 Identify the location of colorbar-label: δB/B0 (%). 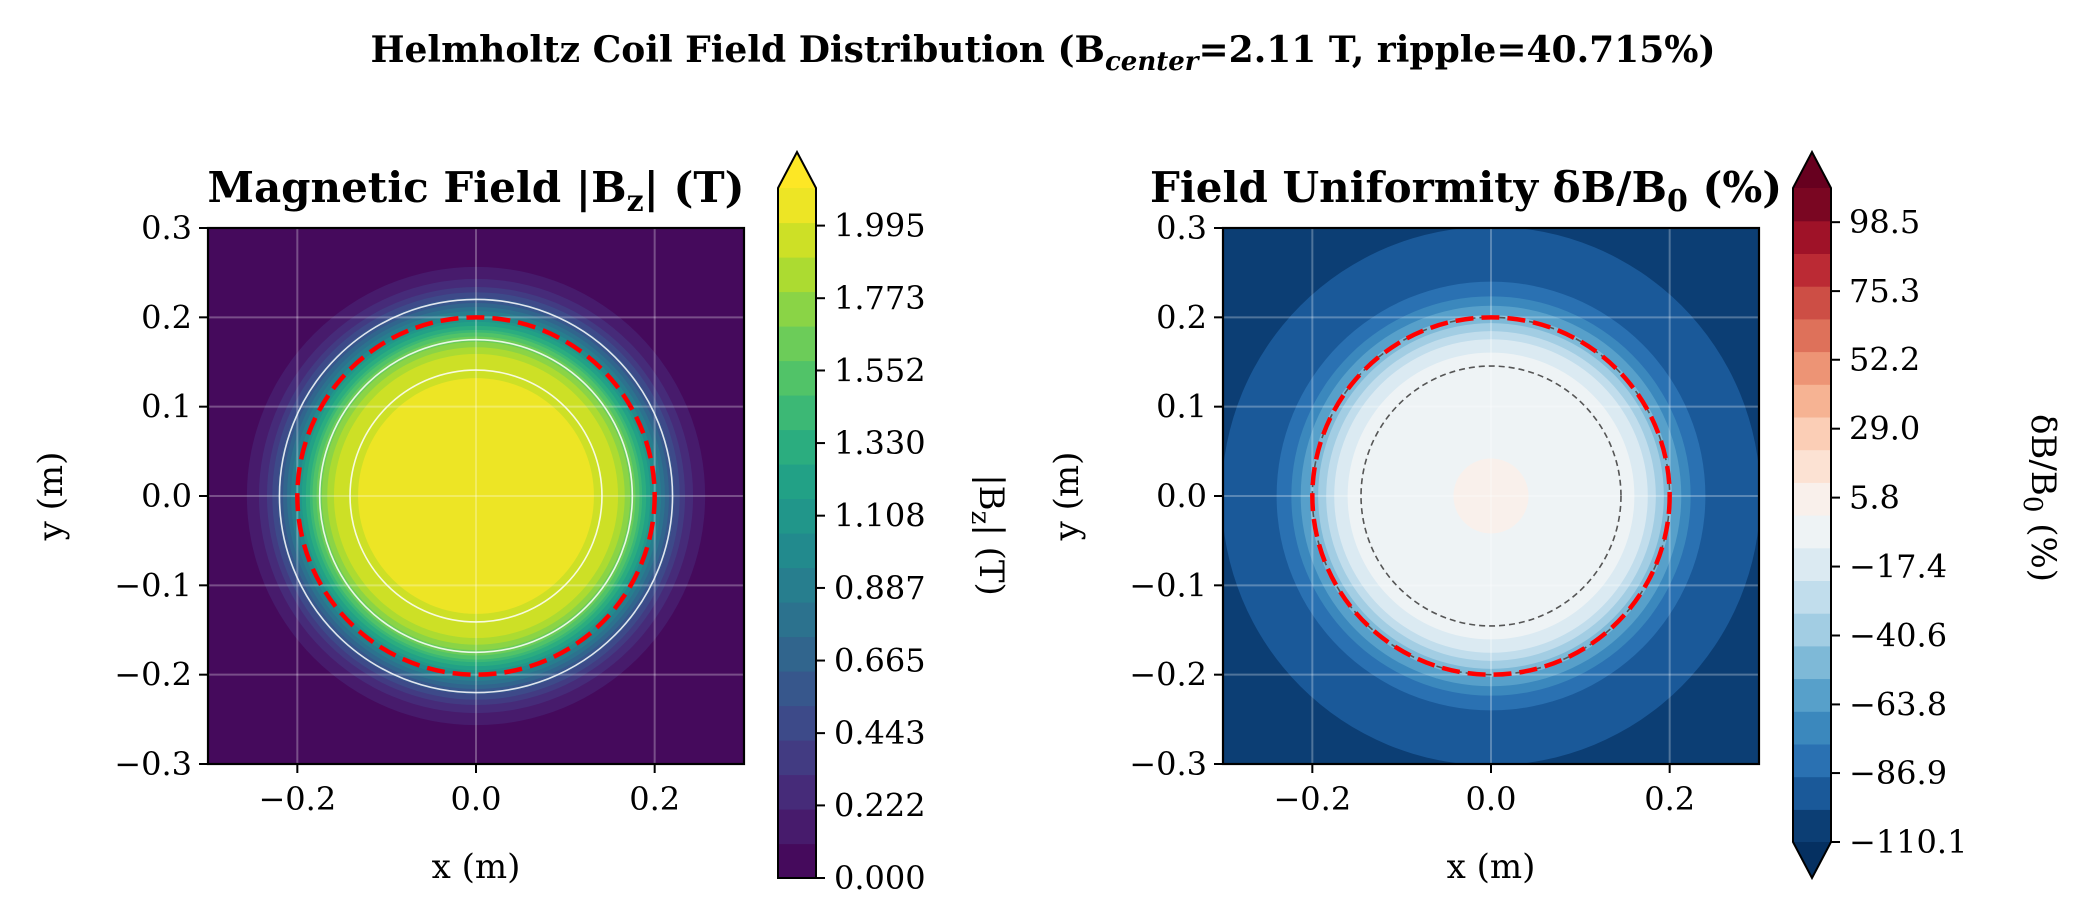
(2040, 498).